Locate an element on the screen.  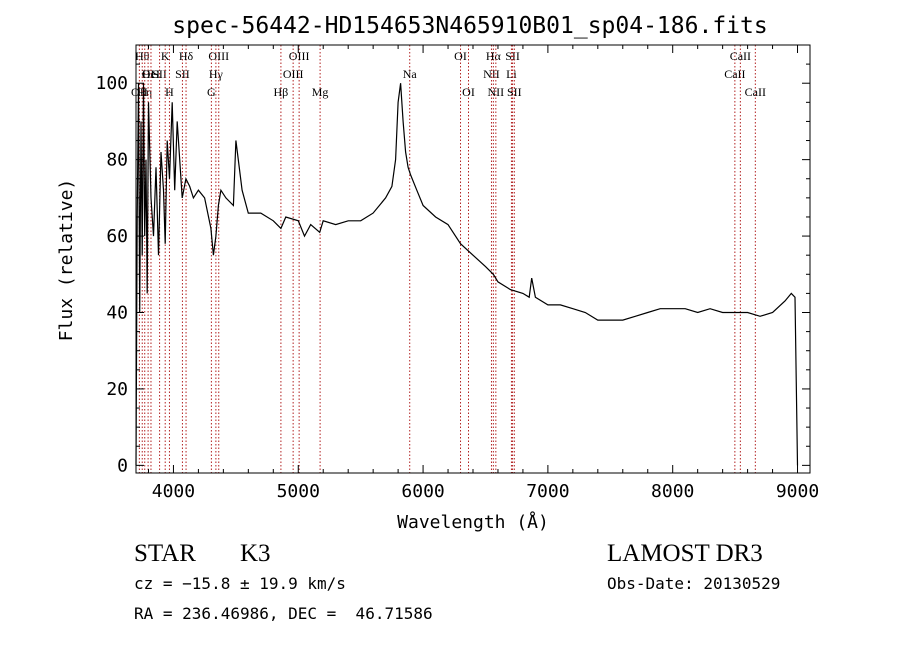
x-tick-label-1: 5000 is located at coordinates (298, 491).